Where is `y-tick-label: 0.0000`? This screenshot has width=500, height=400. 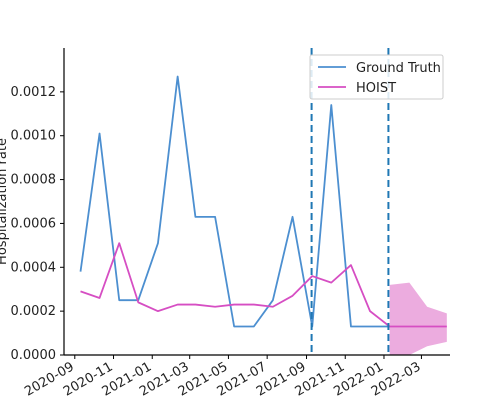
y-tick-label: 0.0000 is located at coordinates (34, 355).